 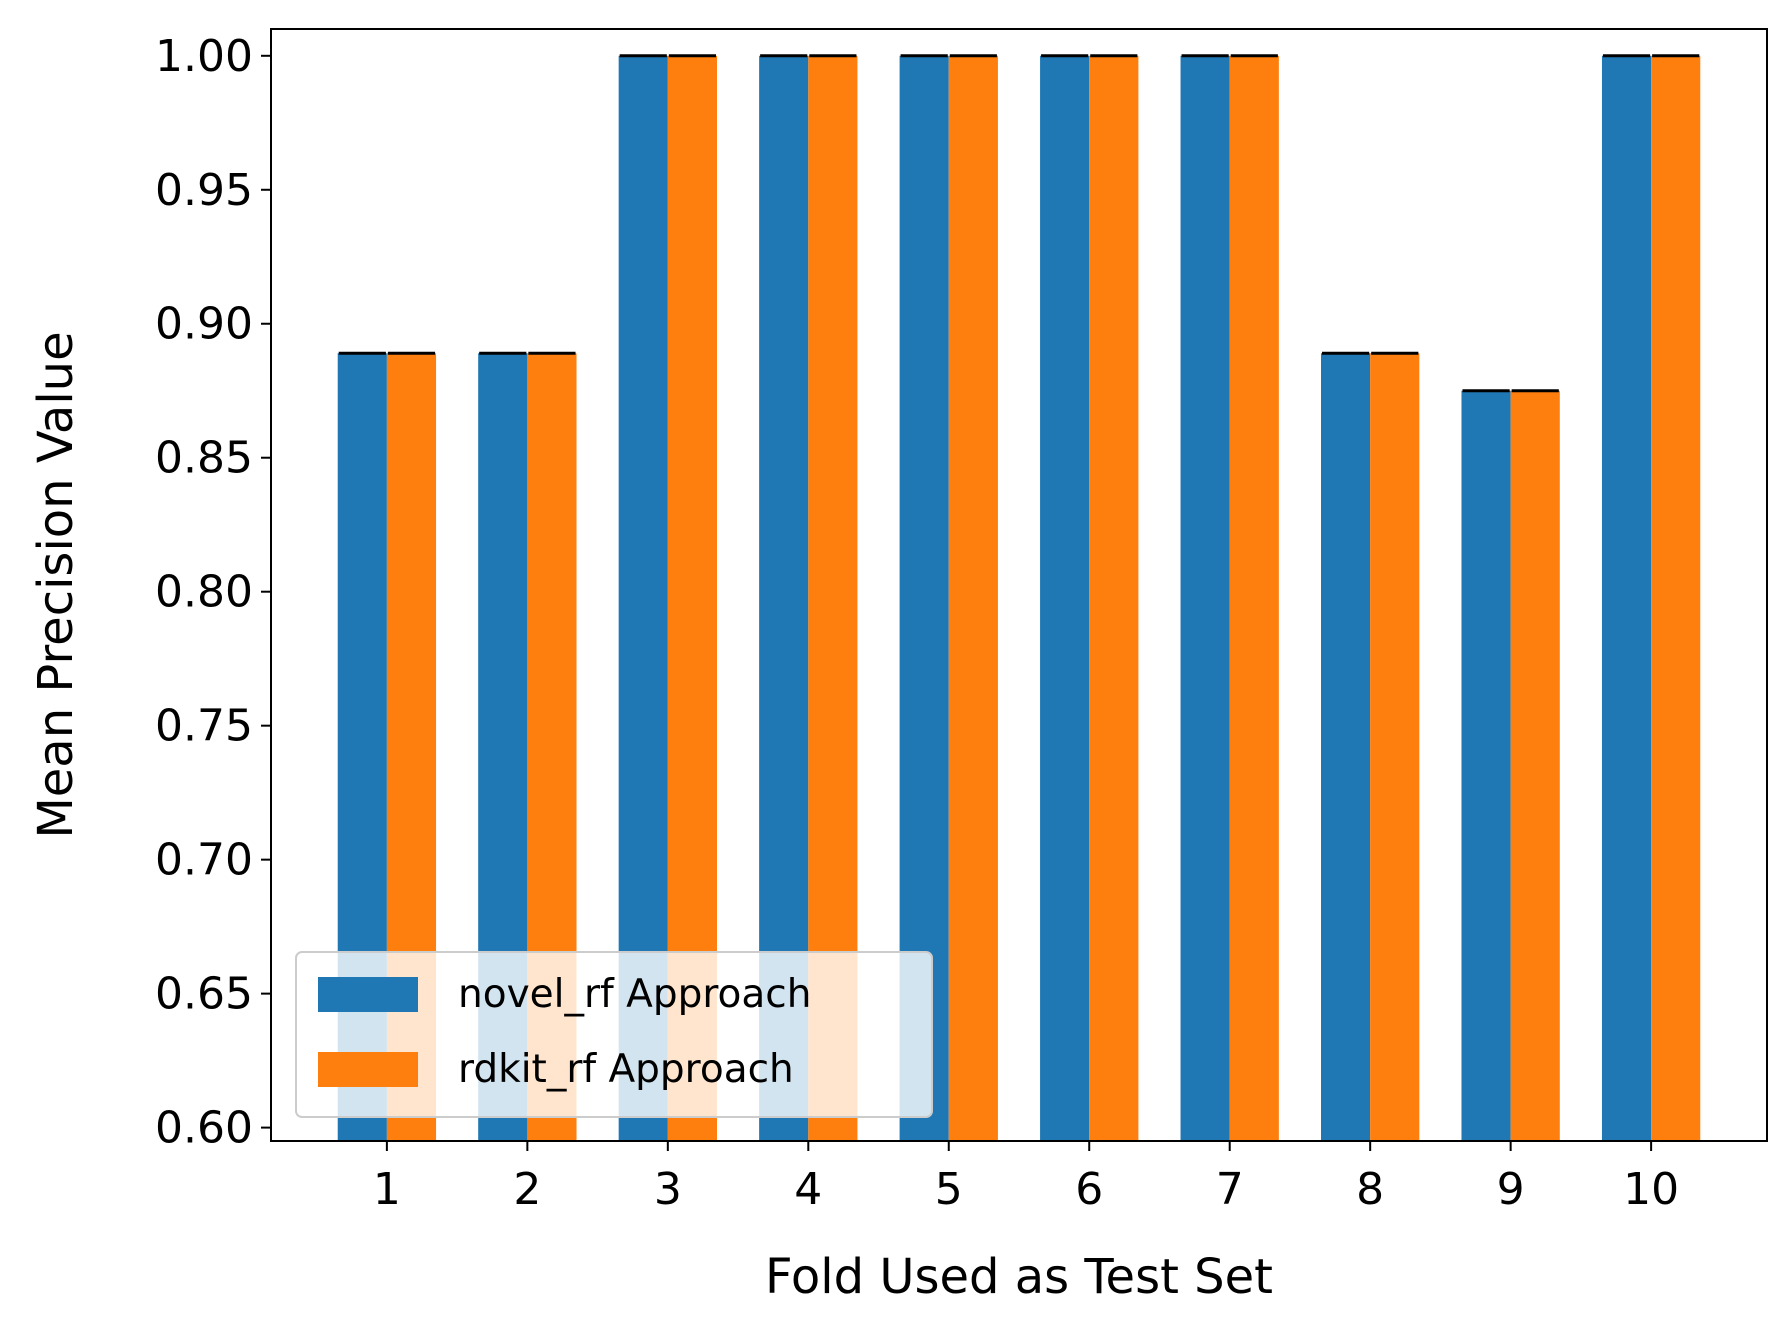 What do you see at coordinates (1026, 1178) in the screenshot?
I see `x-axis: 1 2 3 4 5 6 7 8 9 10` at bounding box center [1026, 1178].